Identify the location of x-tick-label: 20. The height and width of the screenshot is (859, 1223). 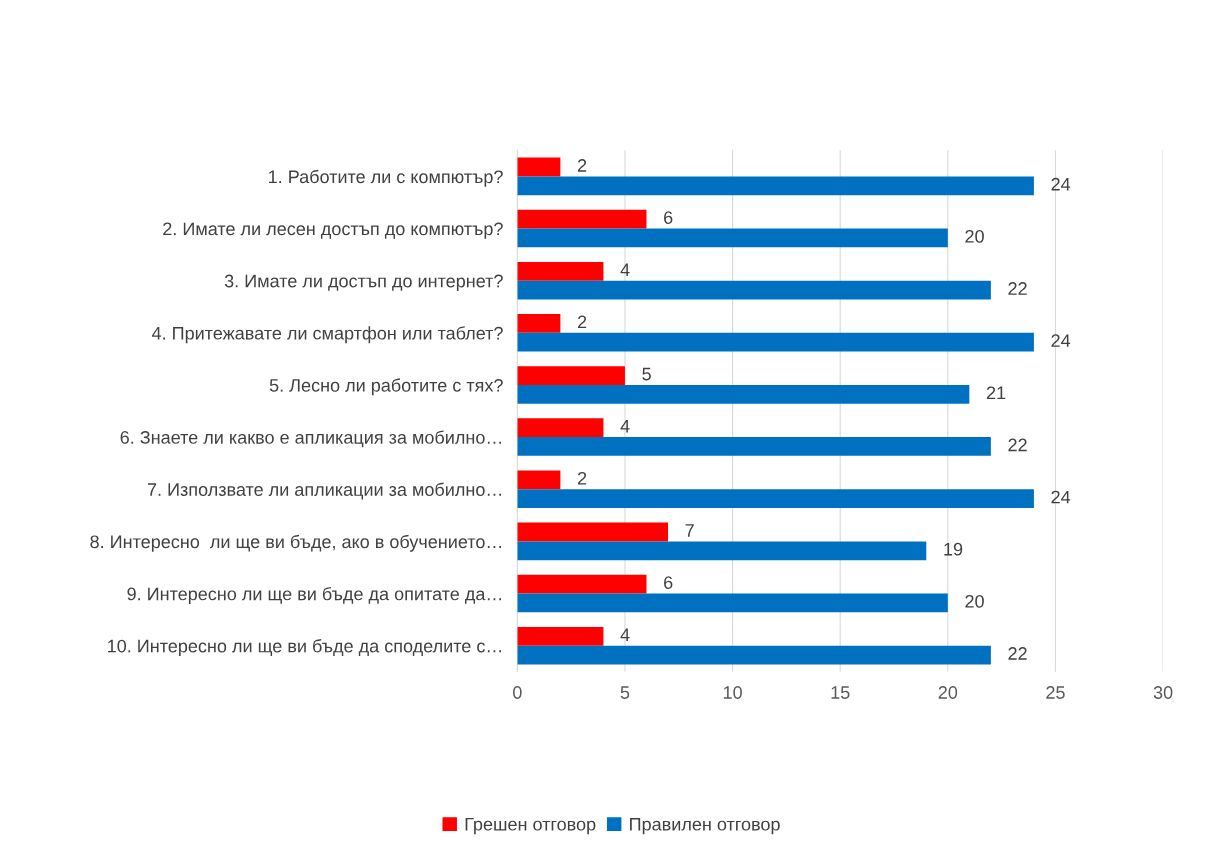
(948, 692).